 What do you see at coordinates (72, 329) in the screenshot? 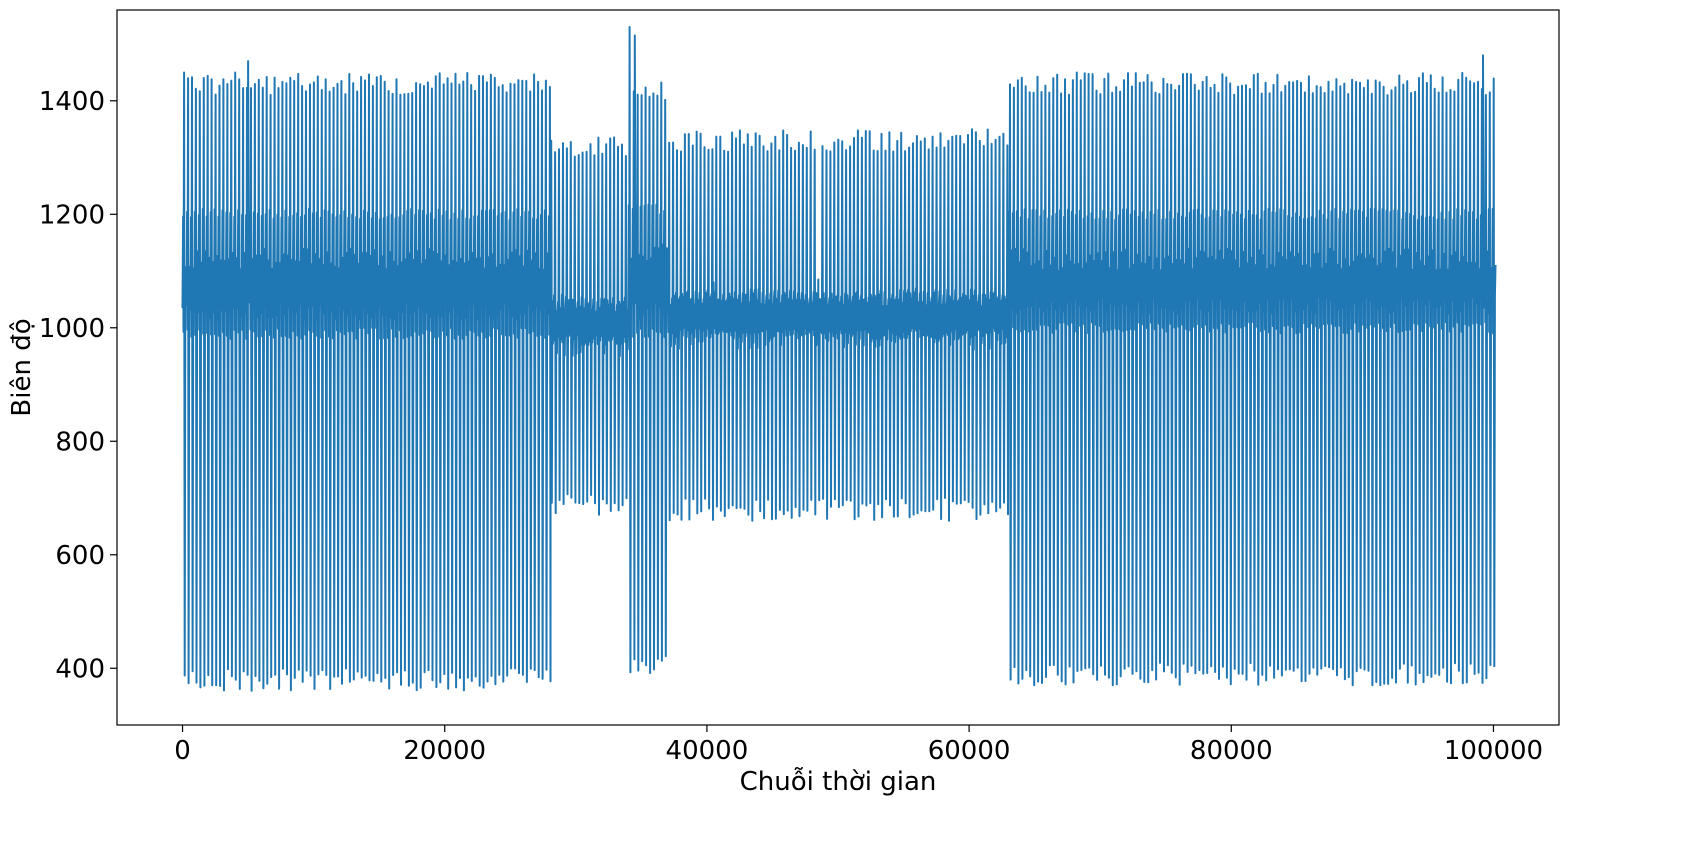
I see `y-tick-label: 1000` at bounding box center [72, 329].